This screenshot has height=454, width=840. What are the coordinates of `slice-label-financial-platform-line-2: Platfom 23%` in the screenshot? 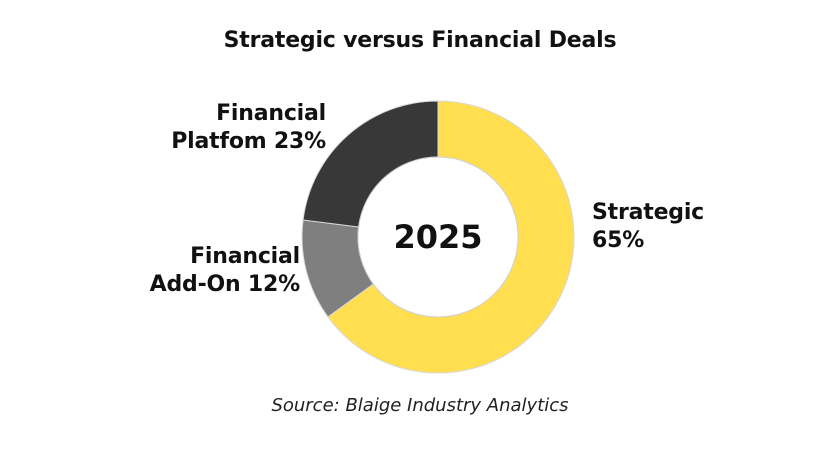 It's located at (248, 141).